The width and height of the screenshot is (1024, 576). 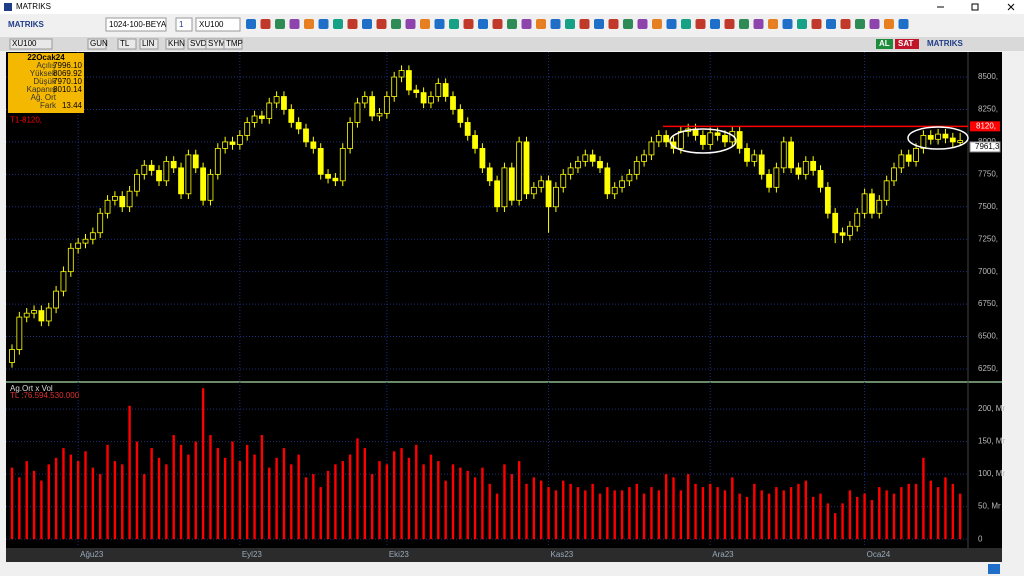 I want to click on y-tick-label: 7000,, so click(x=988, y=271).